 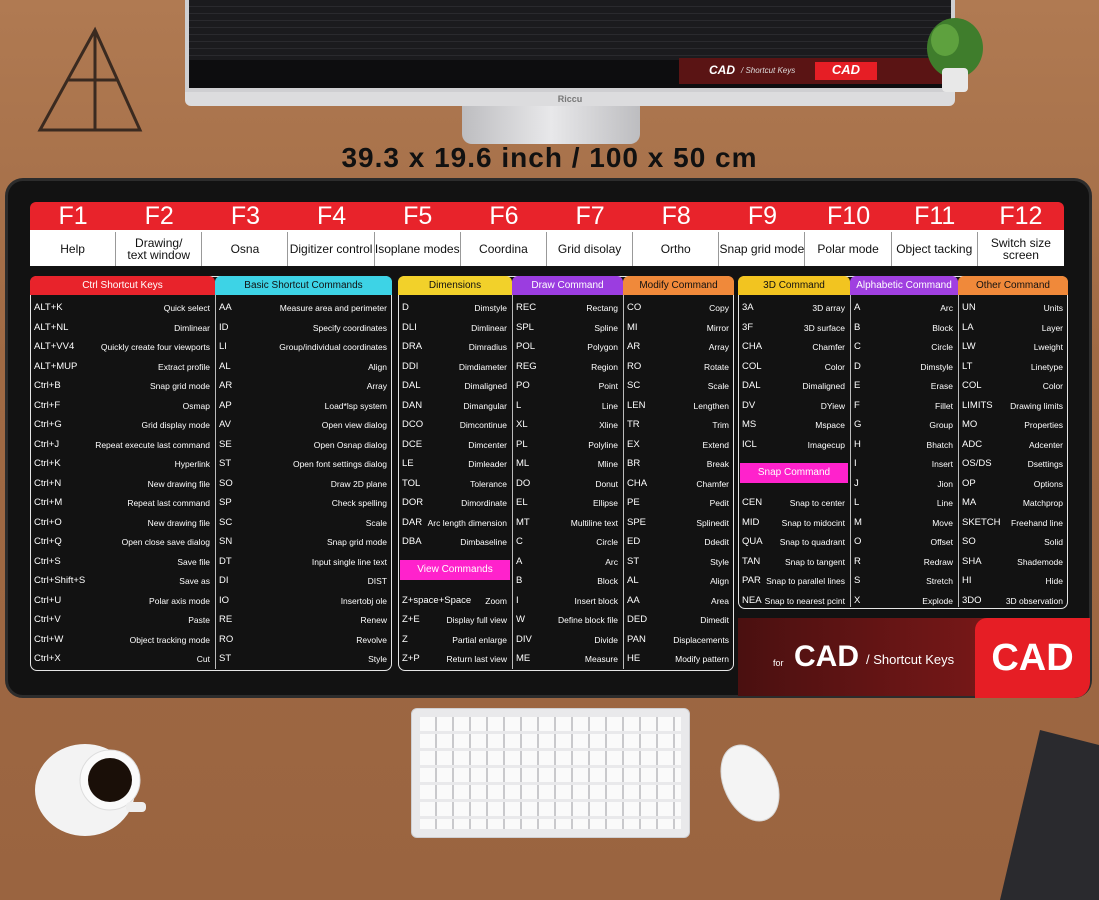 I want to click on shortcut-desc: Donut, so click(x=606, y=483).